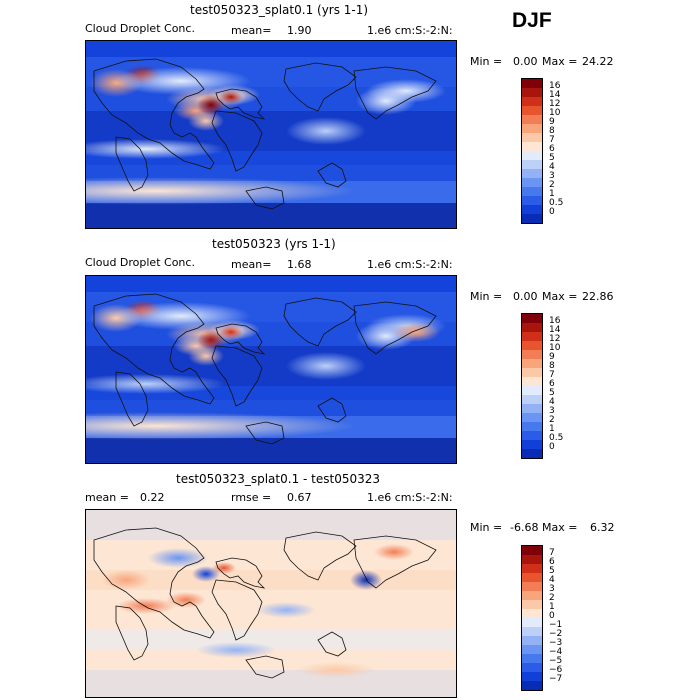 The width and height of the screenshot is (700, 700). I want to click on panel1-variable: Cloud Droplet Conc., so click(140, 28).